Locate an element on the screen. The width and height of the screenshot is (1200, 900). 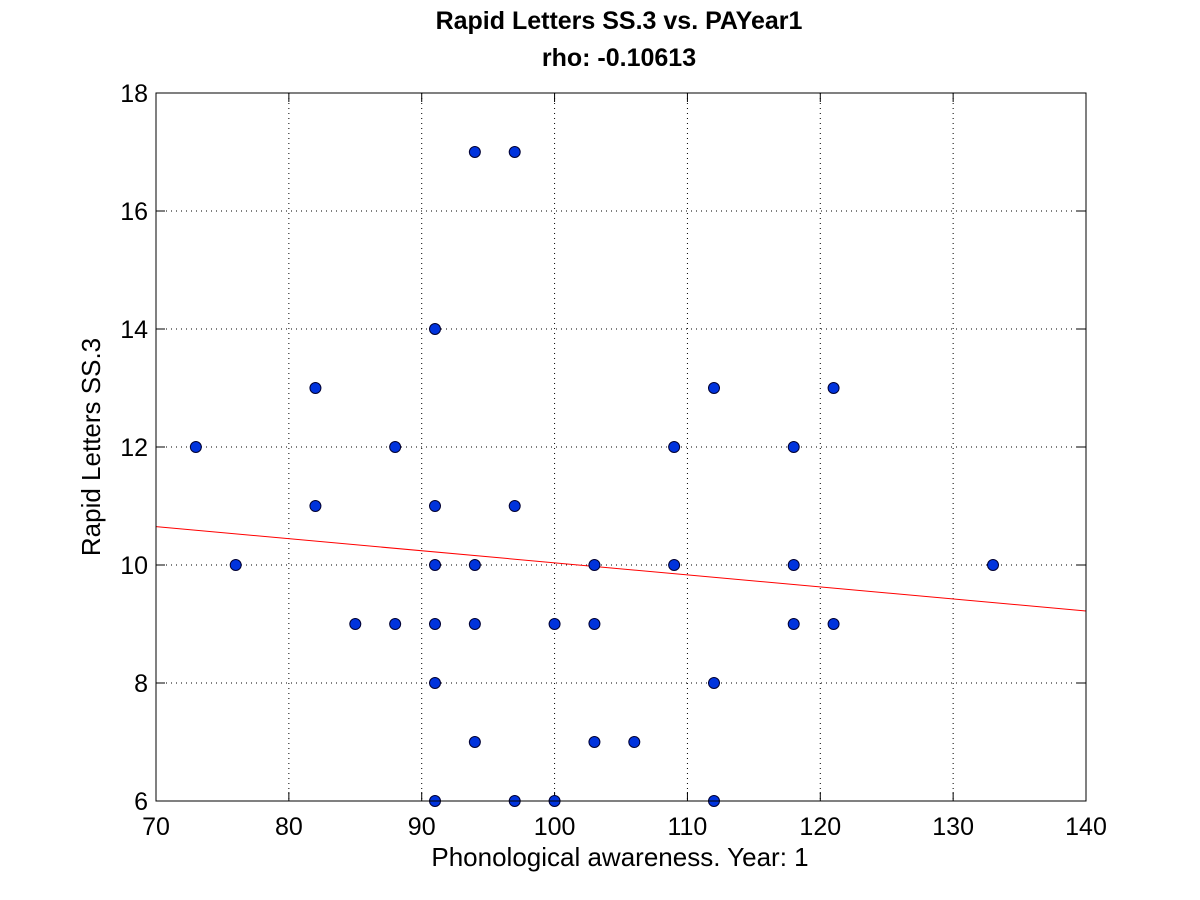
x-tick-label: 80 is located at coordinates (289, 827).